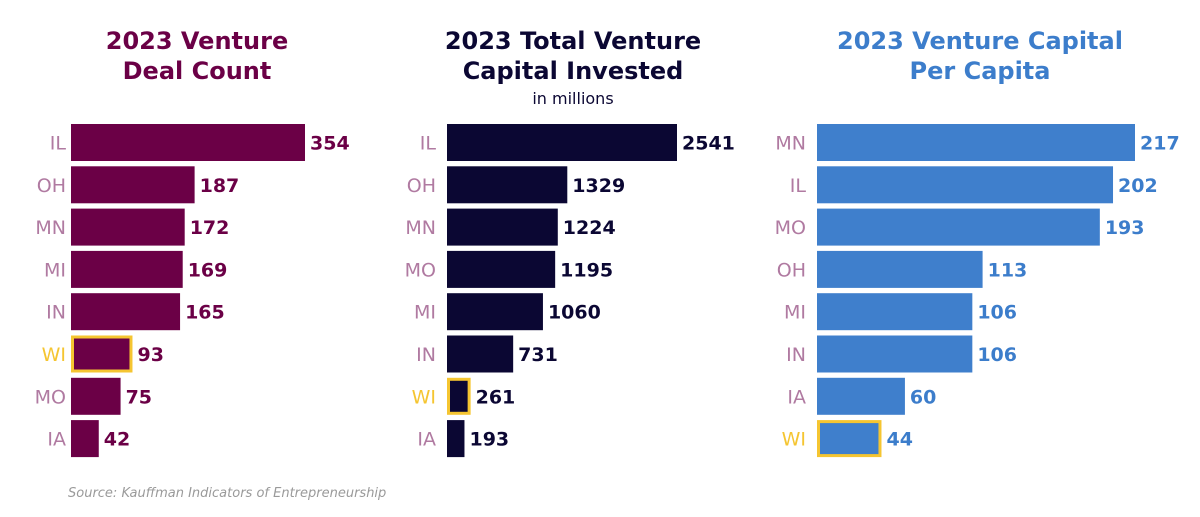 This screenshot has height=517, width=1200. What do you see at coordinates (205, 313) in the screenshot?
I see `value-label: 165` at bounding box center [205, 313].